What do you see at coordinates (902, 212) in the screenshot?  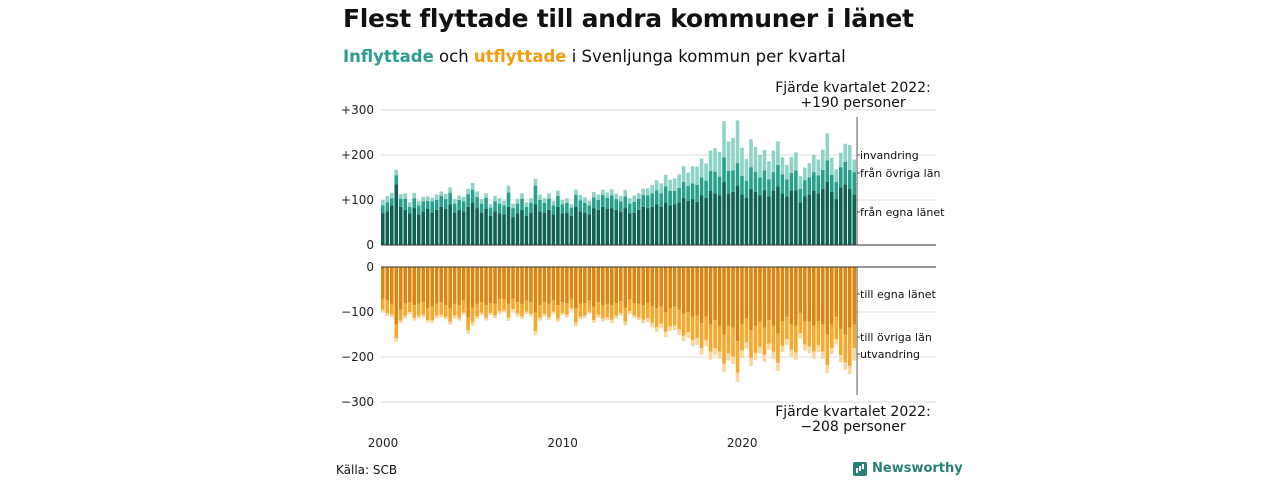 I see `series-label-fran-egna-lanet: från egna länet` at bounding box center [902, 212].